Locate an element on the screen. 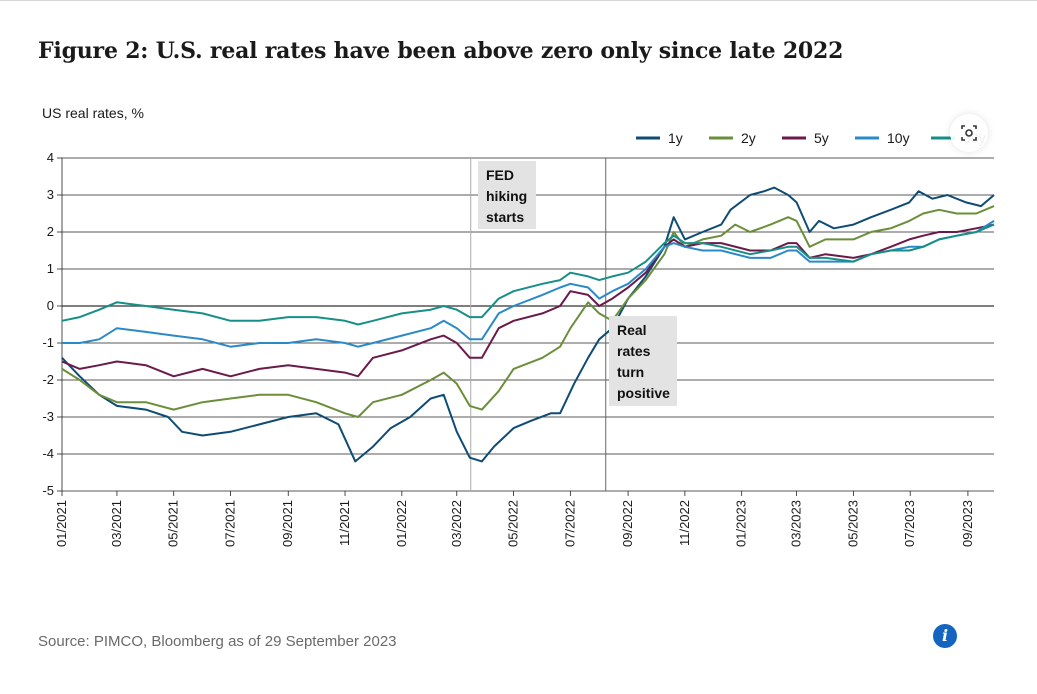 The height and width of the screenshot is (694, 1037). legend-label: 5y is located at coordinates (821, 138).